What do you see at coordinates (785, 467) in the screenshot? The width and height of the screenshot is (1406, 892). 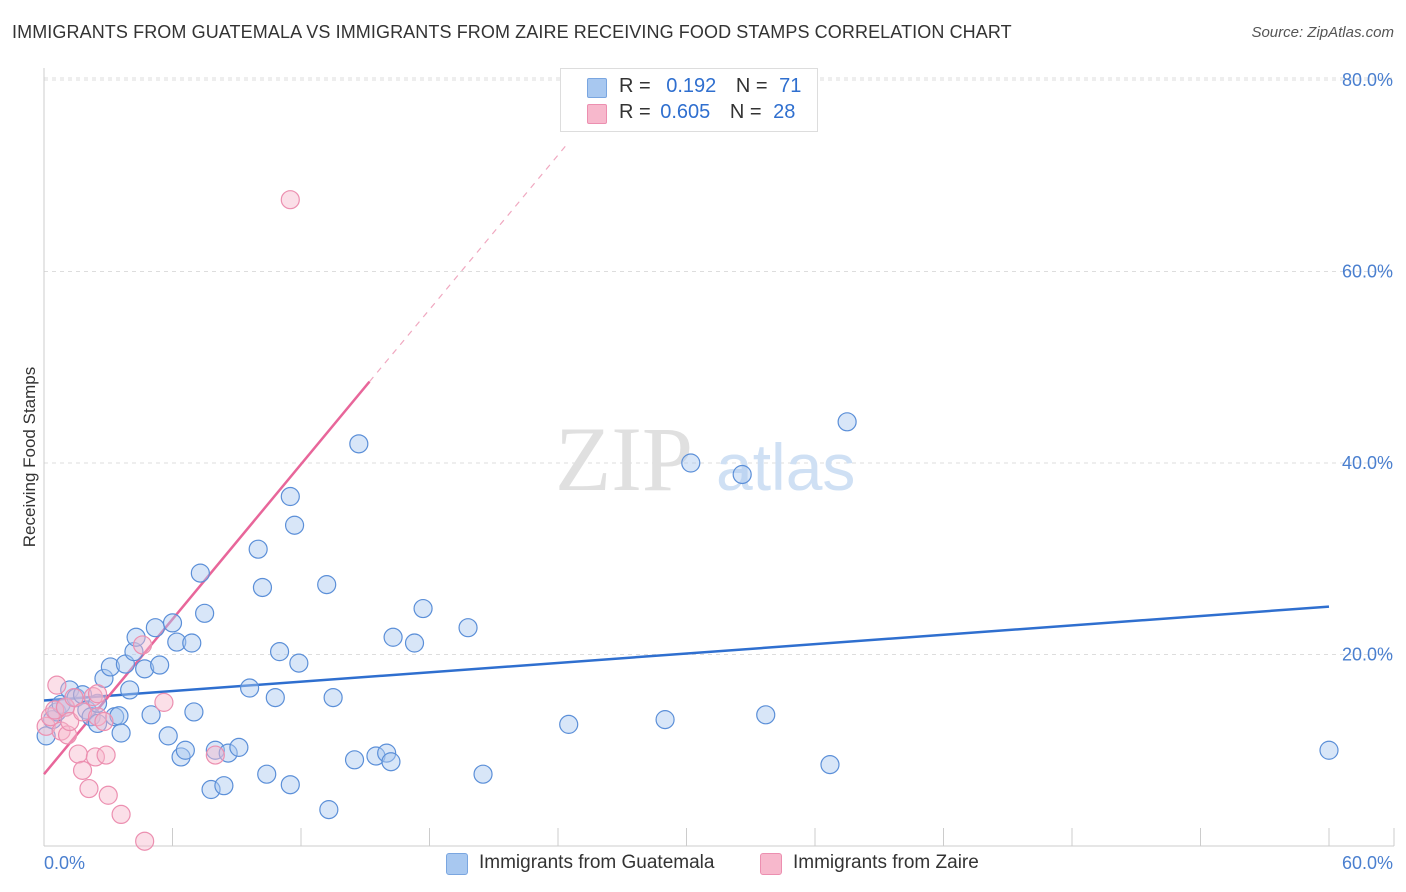 I see `watermark-atlas: atlas` at bounding box center [785, 467].